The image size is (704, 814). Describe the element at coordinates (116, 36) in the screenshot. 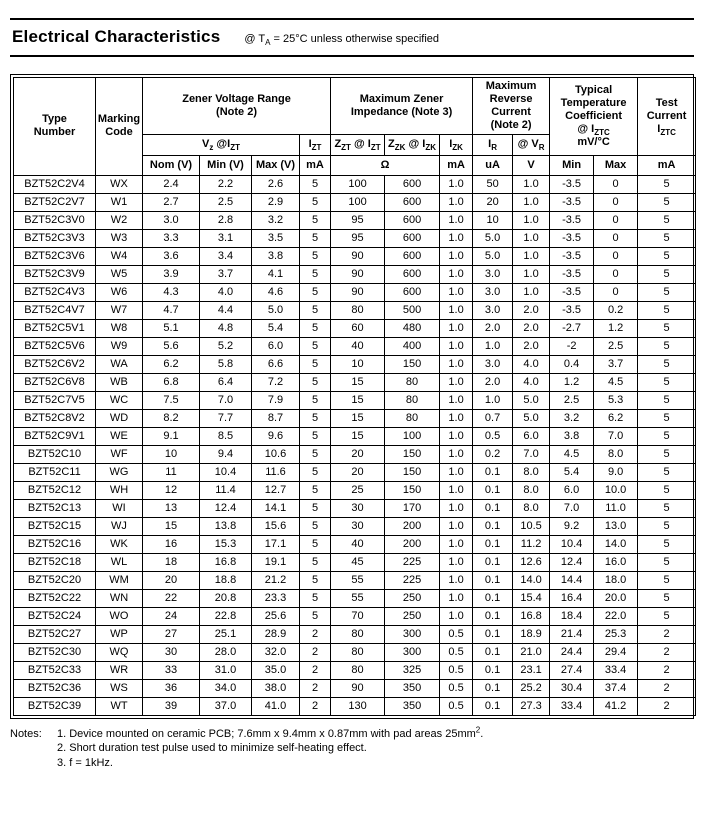

I see `section-title: Electrical Characteristics` at that location.